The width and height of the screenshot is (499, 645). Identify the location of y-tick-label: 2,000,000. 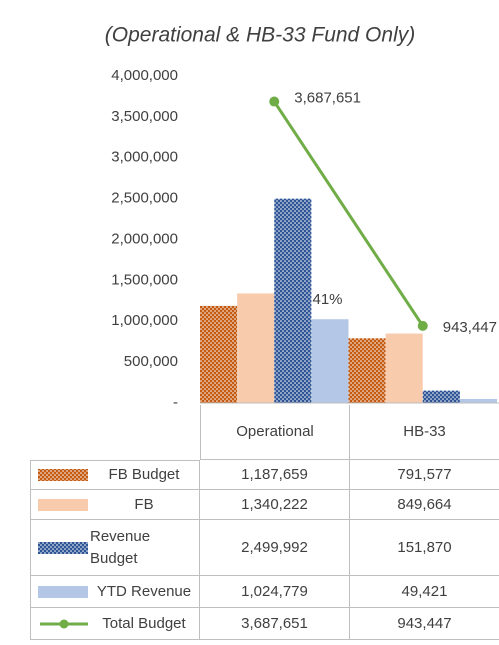
(144, 238).